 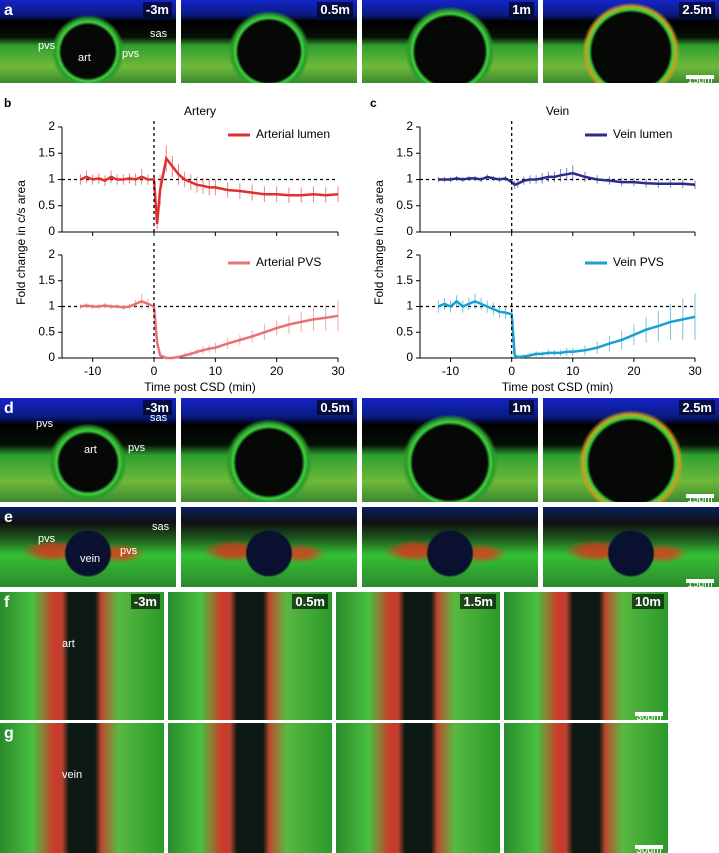 I want to click on legend-label: Vein lumen, so click(x=642, y=134).